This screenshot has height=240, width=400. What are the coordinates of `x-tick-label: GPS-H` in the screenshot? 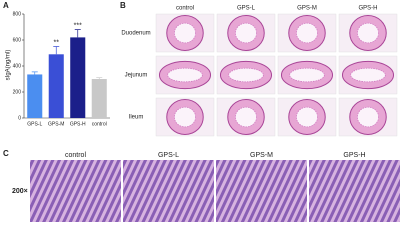 It's located at (78, 124).